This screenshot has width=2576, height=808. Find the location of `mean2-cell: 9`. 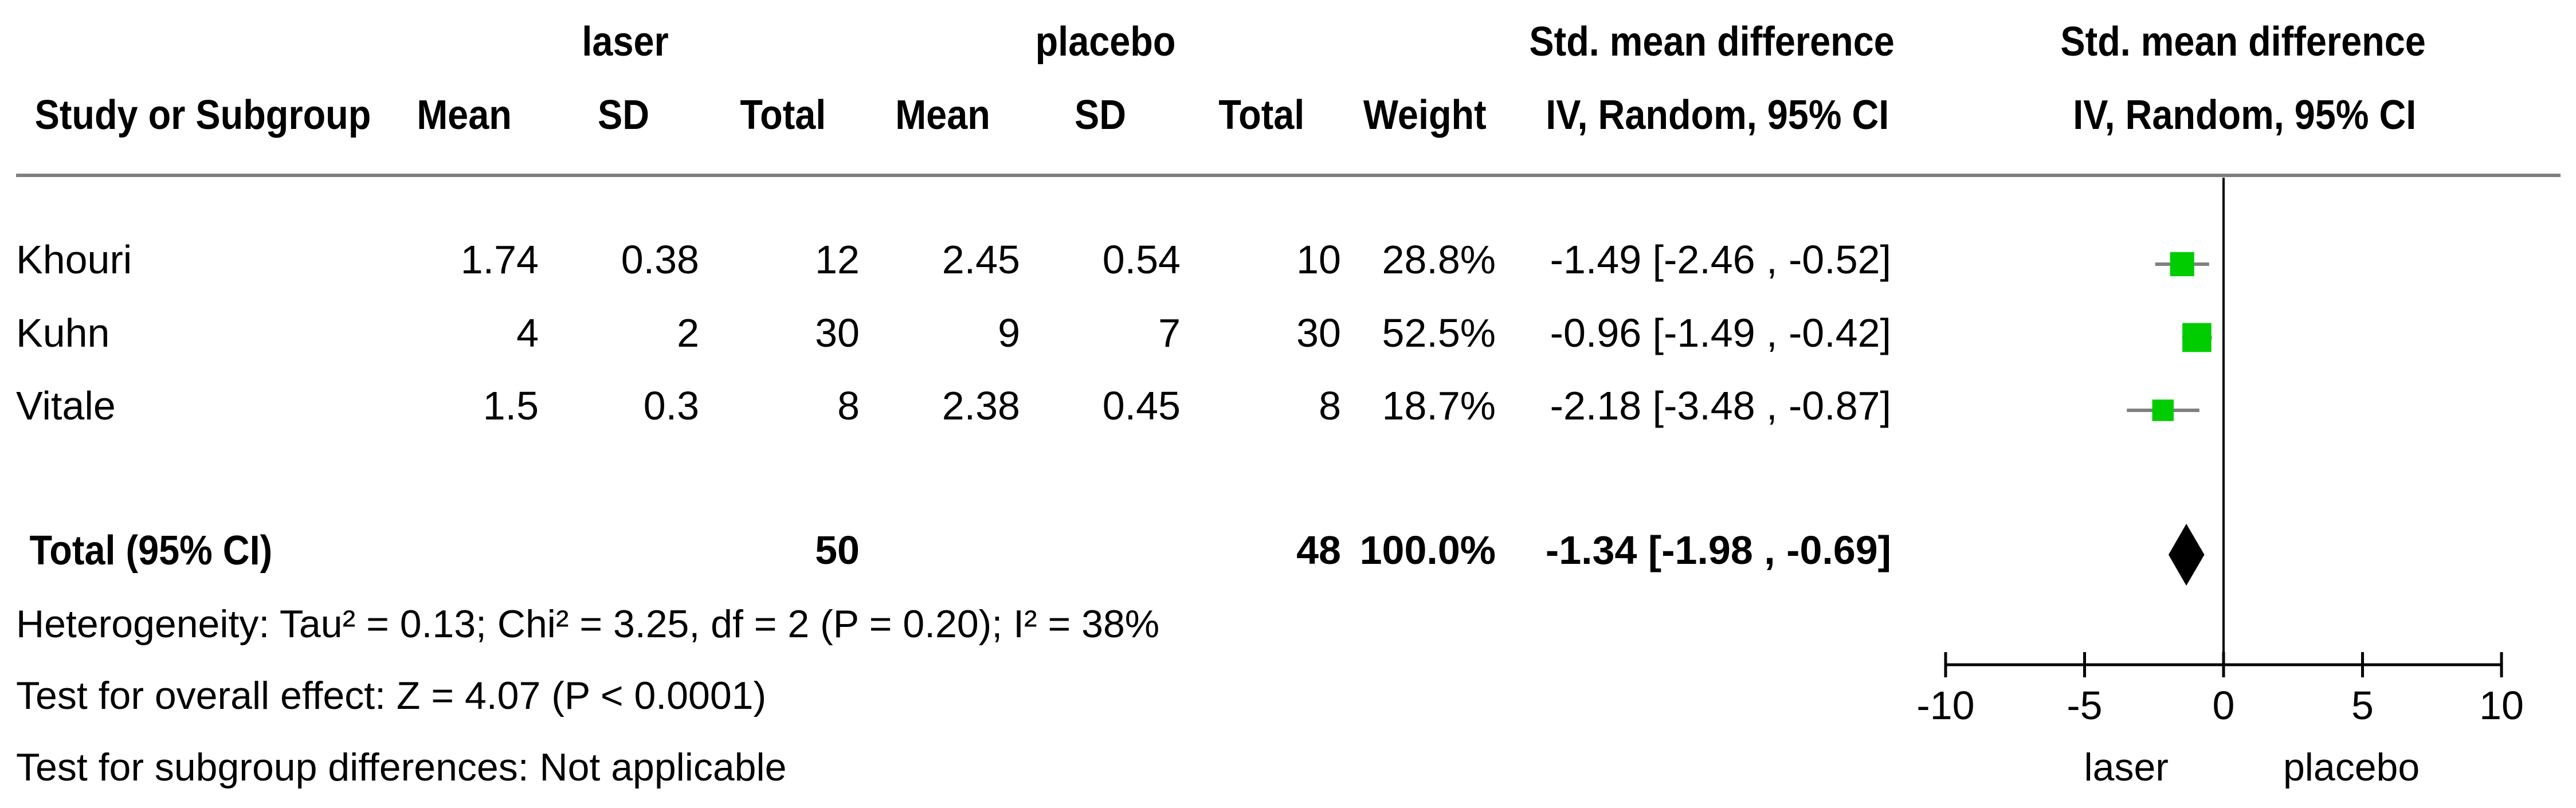

mean2-cell: 9 is located at coordinates (1009, 333).